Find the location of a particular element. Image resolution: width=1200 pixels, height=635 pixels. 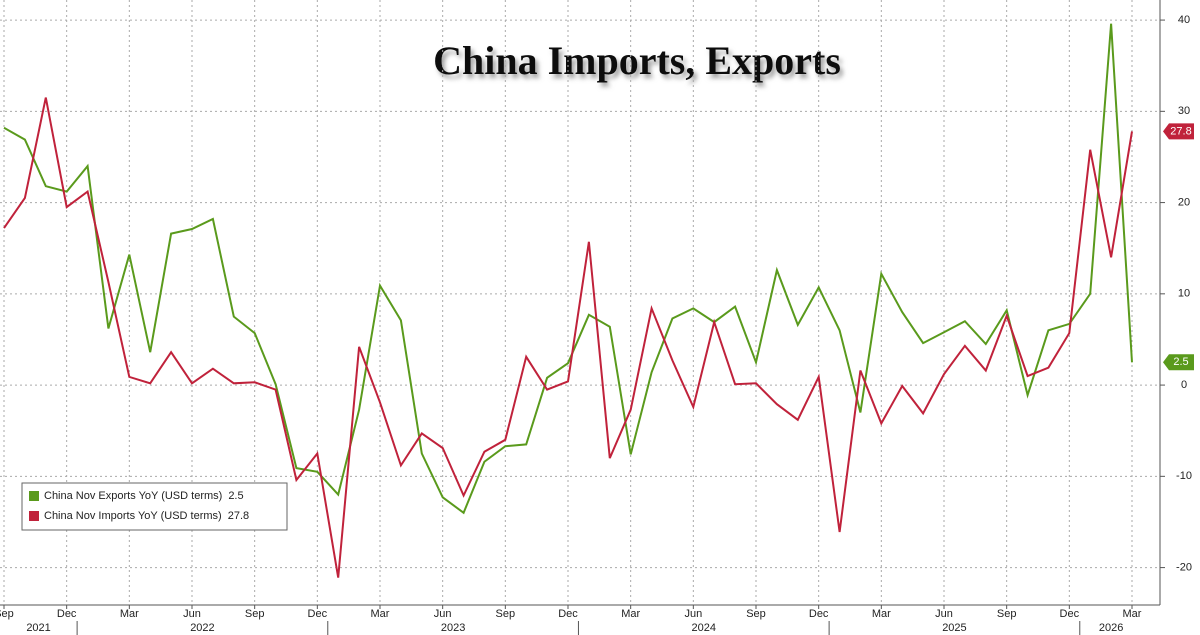

y-tick-label: 40 is located at coordinates (1184, 20).